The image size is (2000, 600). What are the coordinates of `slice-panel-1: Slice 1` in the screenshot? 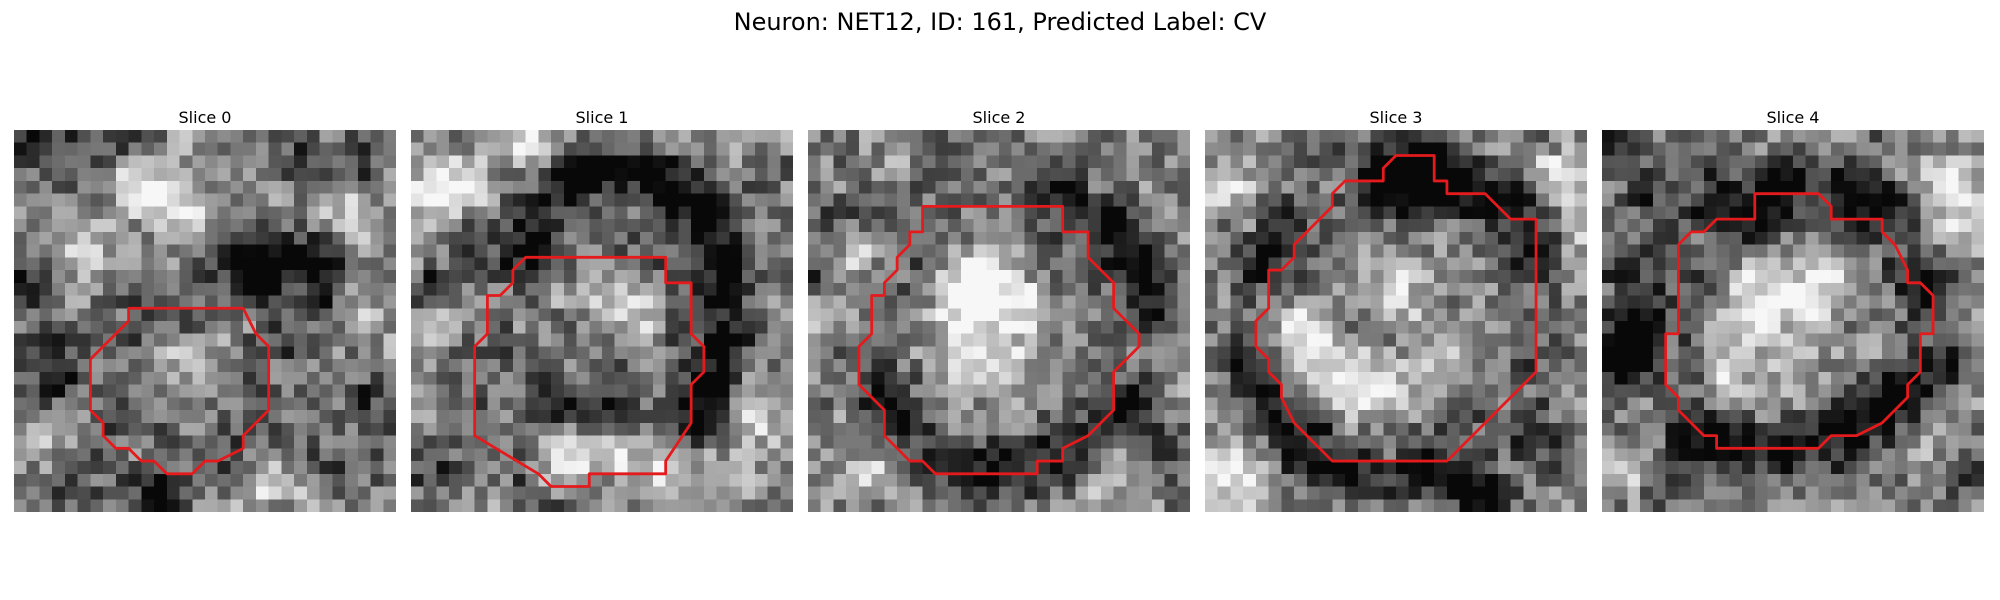 It's located at (602, 310).